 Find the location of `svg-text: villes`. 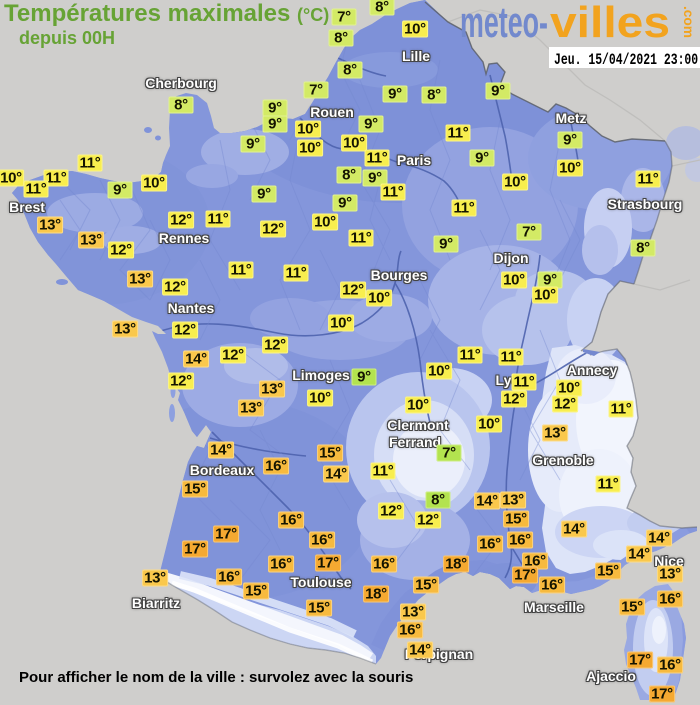

svg-text: villes is located at coordinates (610, 23).